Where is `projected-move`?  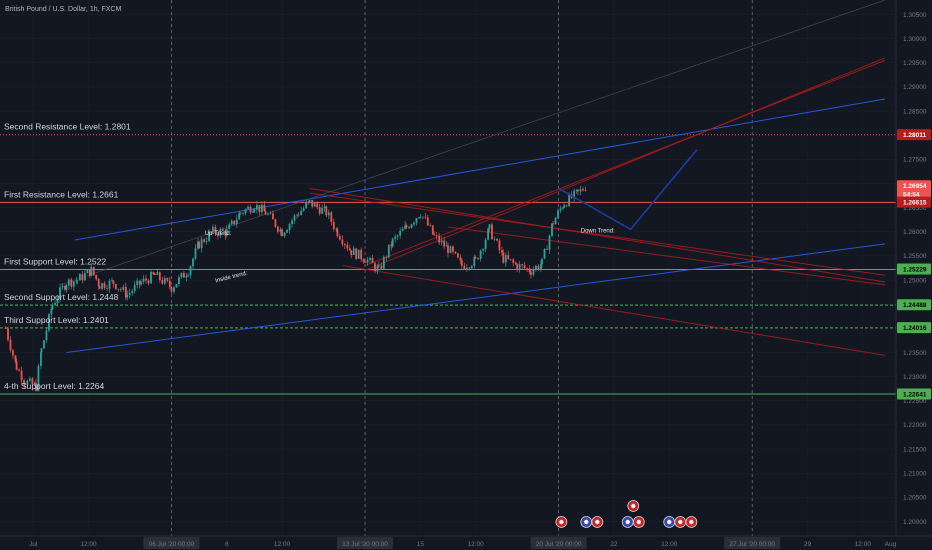 projected-move is located at coordinates (628, 190).